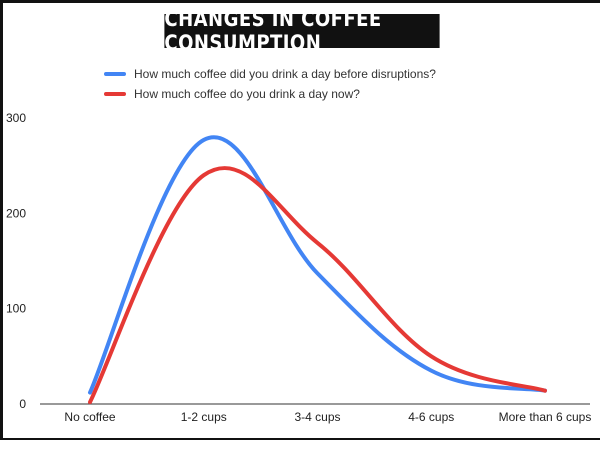  Describe the element at coordinates (300, 439) in the screenshot. I see `frame-bottom-border` at that location.